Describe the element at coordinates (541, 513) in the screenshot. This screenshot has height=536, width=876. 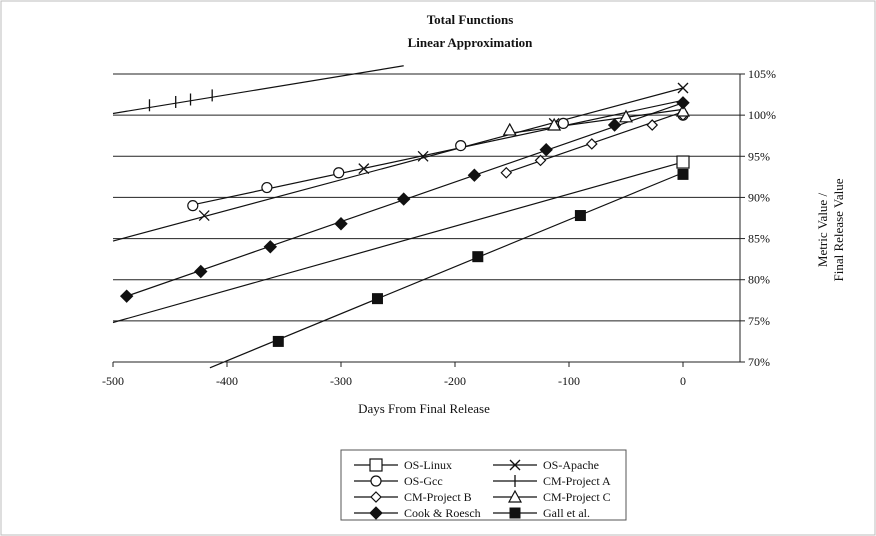
I see `legend-item-gall-et-al-: Gall et al.` at that location.